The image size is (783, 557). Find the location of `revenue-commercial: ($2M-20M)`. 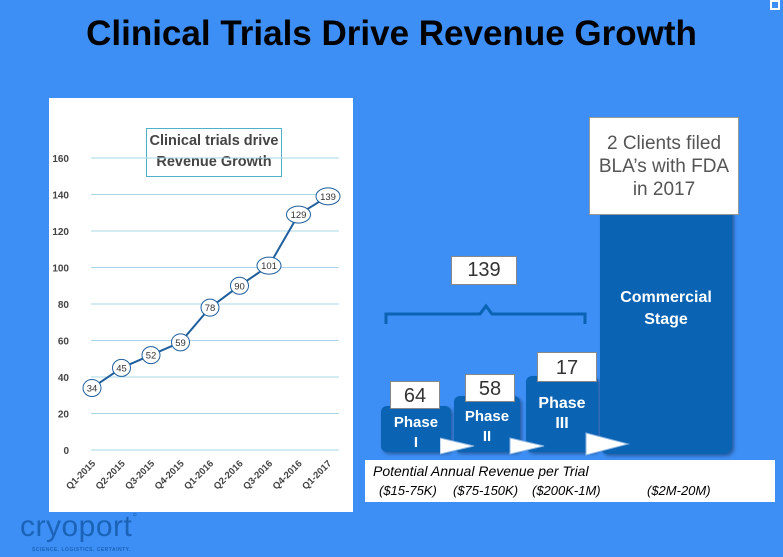

revenue-commercial: ($2M-20M) is located at coordinates (679, 490).